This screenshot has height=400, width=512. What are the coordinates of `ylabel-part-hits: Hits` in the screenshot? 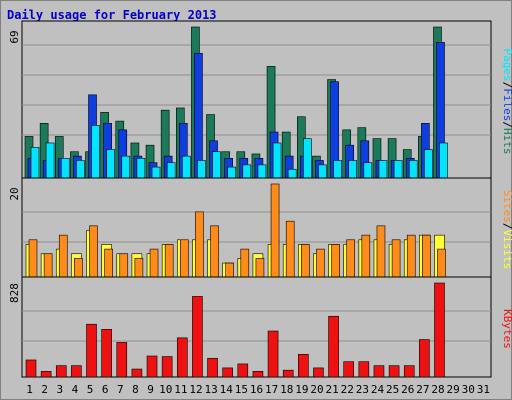 It's located at (506, 141).